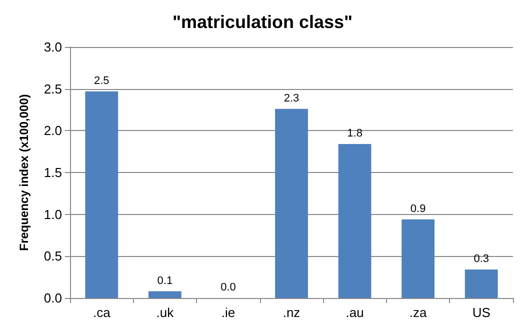 This screenshot has width=525, height=335. What do you see at coordinates (481, 312) in the screenshot?
I see `x-tick-label: US` at bounding box center [481, 312].